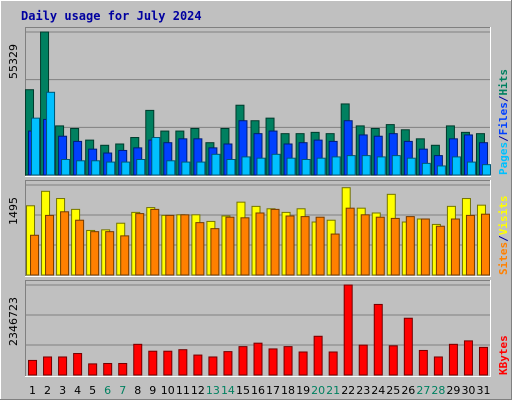 Image resolution: width=512 pixels, height=400 pixels. Describe the element at coordinates (363, 390) in the screenshot. I see `day-label-23: 23` at that location.